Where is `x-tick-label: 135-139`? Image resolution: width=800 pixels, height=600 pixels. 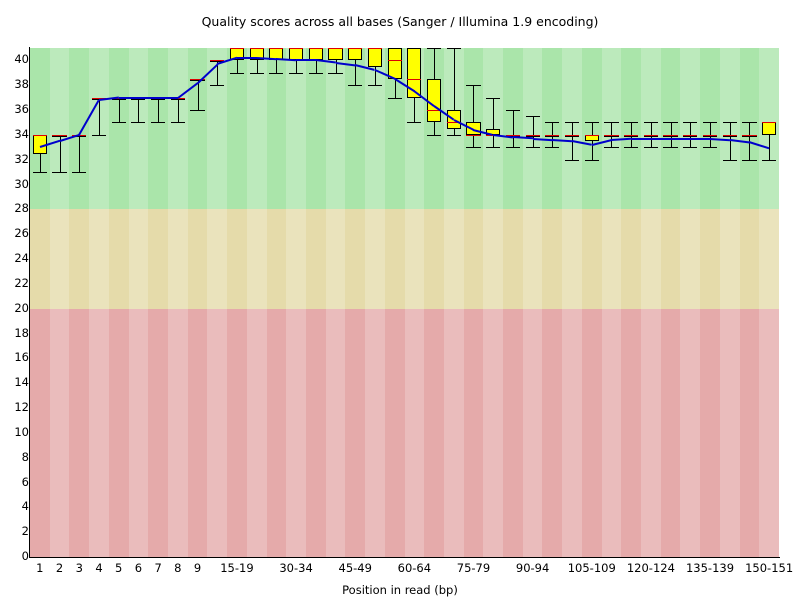
x-tick-label: 135-139 is located at coordinates (710, 568).